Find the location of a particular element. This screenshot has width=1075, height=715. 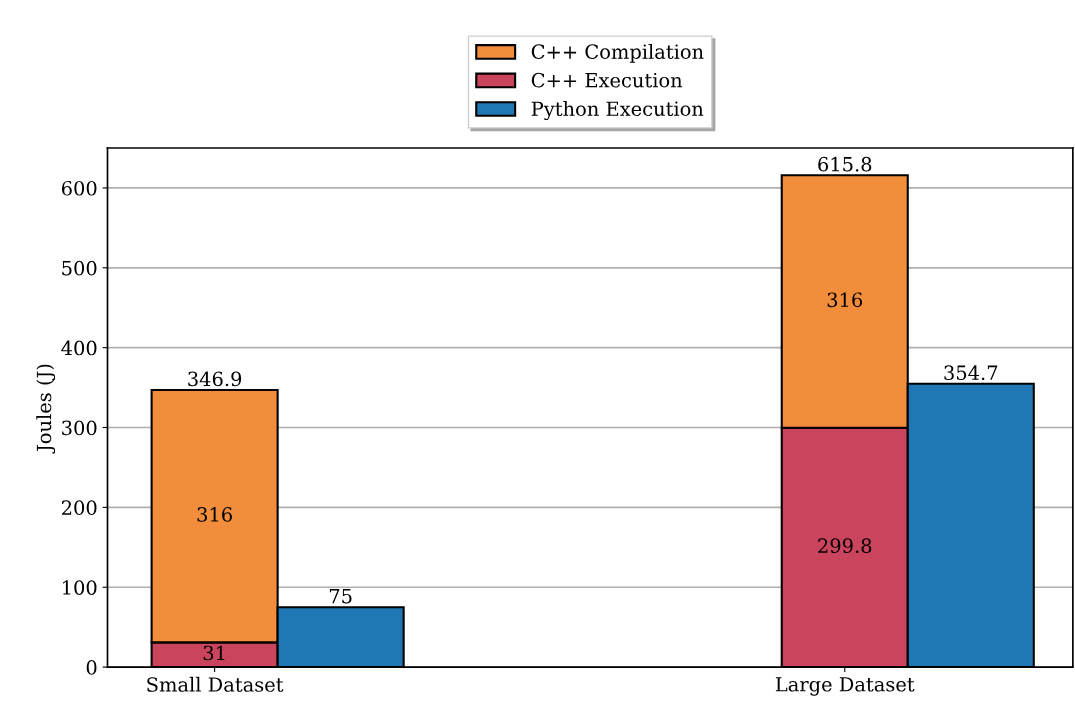

y-tick-label: 500 is located at coordinates (79, 268).